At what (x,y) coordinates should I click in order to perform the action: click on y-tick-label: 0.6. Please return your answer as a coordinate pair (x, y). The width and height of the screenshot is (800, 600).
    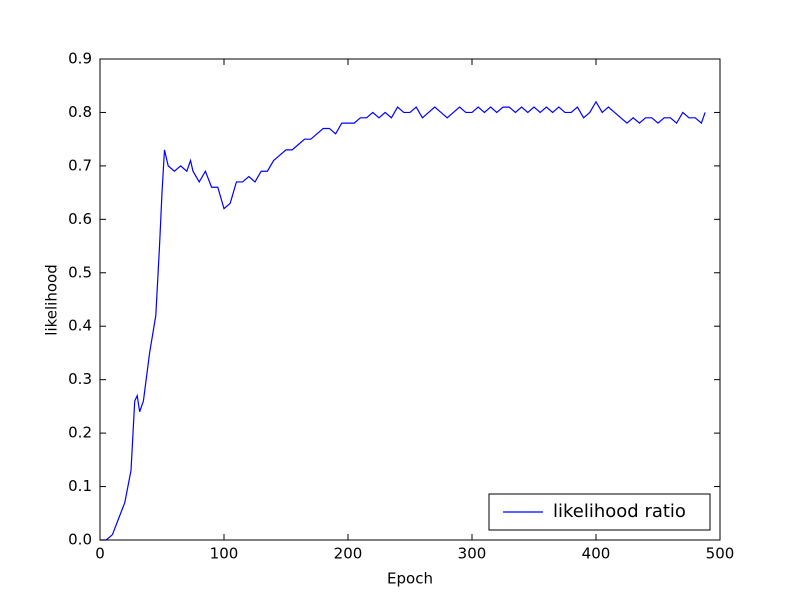
    Looking at the image, I should click on (80, 219).